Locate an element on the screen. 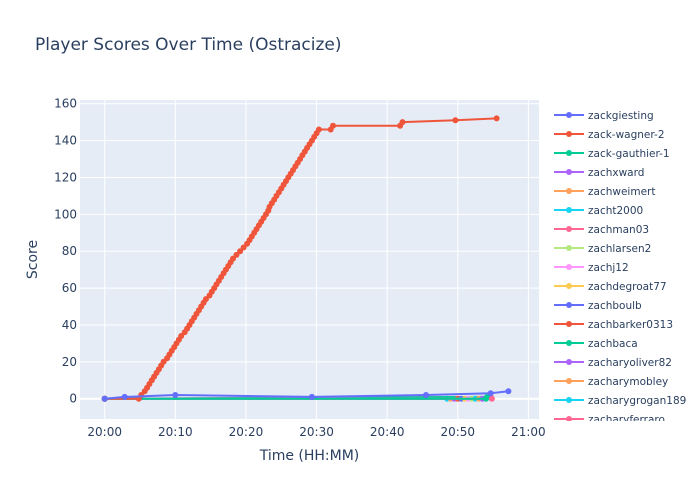 The height and width of the screenshot is (500, 700). legend-item: zacharyoliver82 is located at coordinates (613, 363).